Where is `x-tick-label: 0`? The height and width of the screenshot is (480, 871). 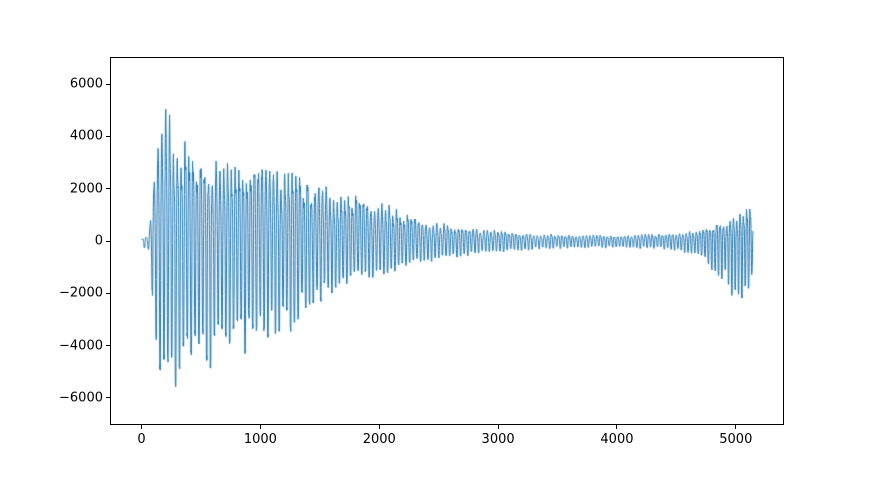
x-tick-label: 0 is located at coordinates (141, 439).